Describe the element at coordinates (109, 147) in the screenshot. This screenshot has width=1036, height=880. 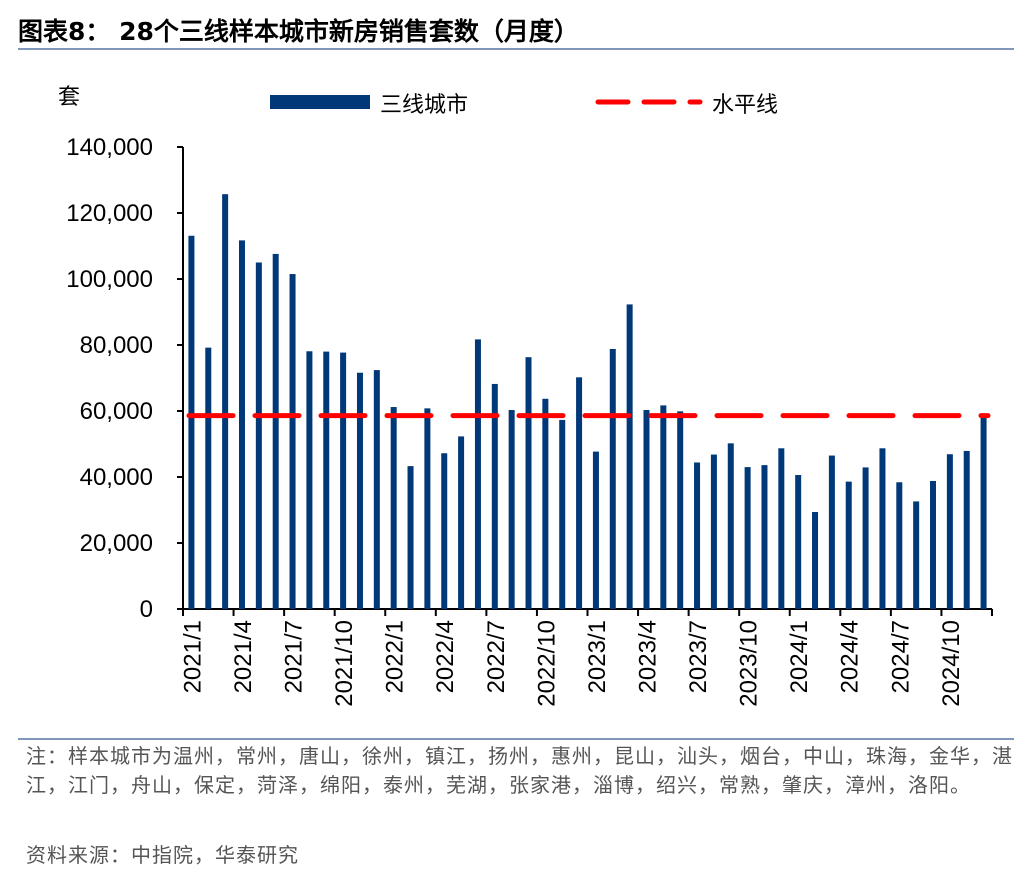
I see `y-tick-label: 140,000` at that location.